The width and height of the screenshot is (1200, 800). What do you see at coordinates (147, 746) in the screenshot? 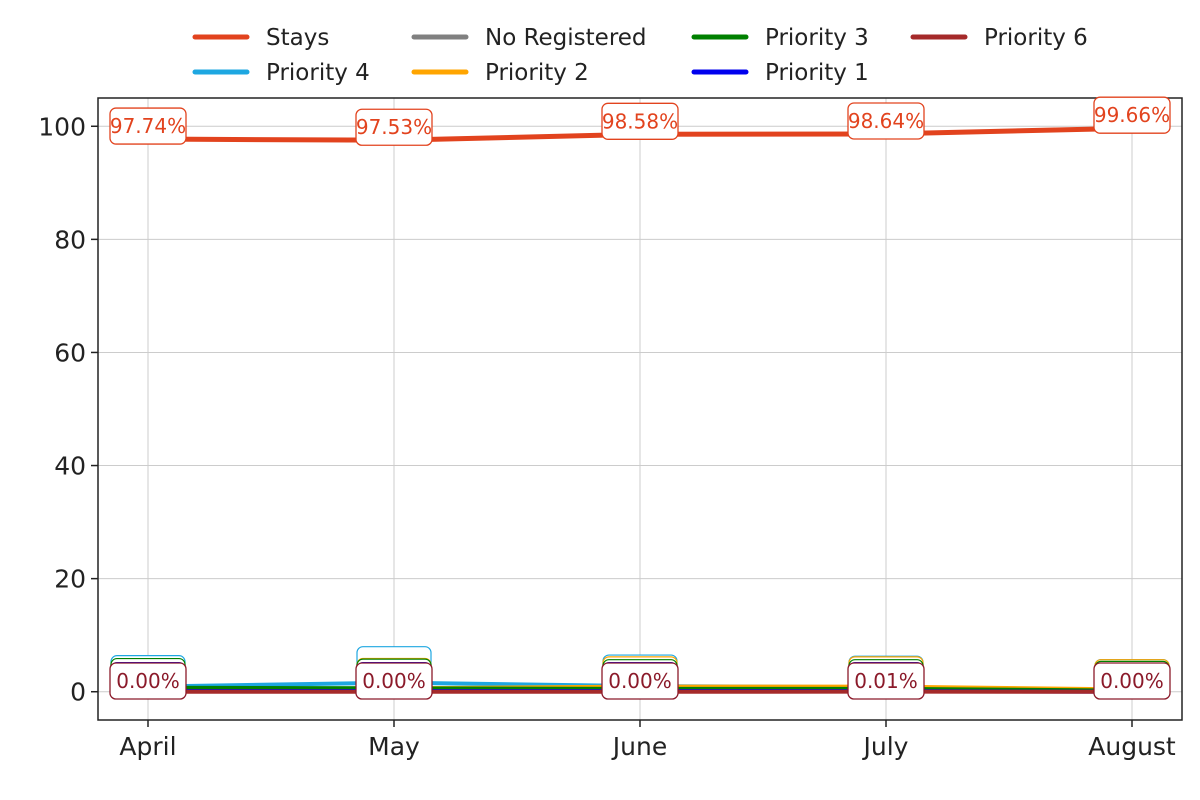
I see `x-tick-label: April` at bounding box center [147, 746].